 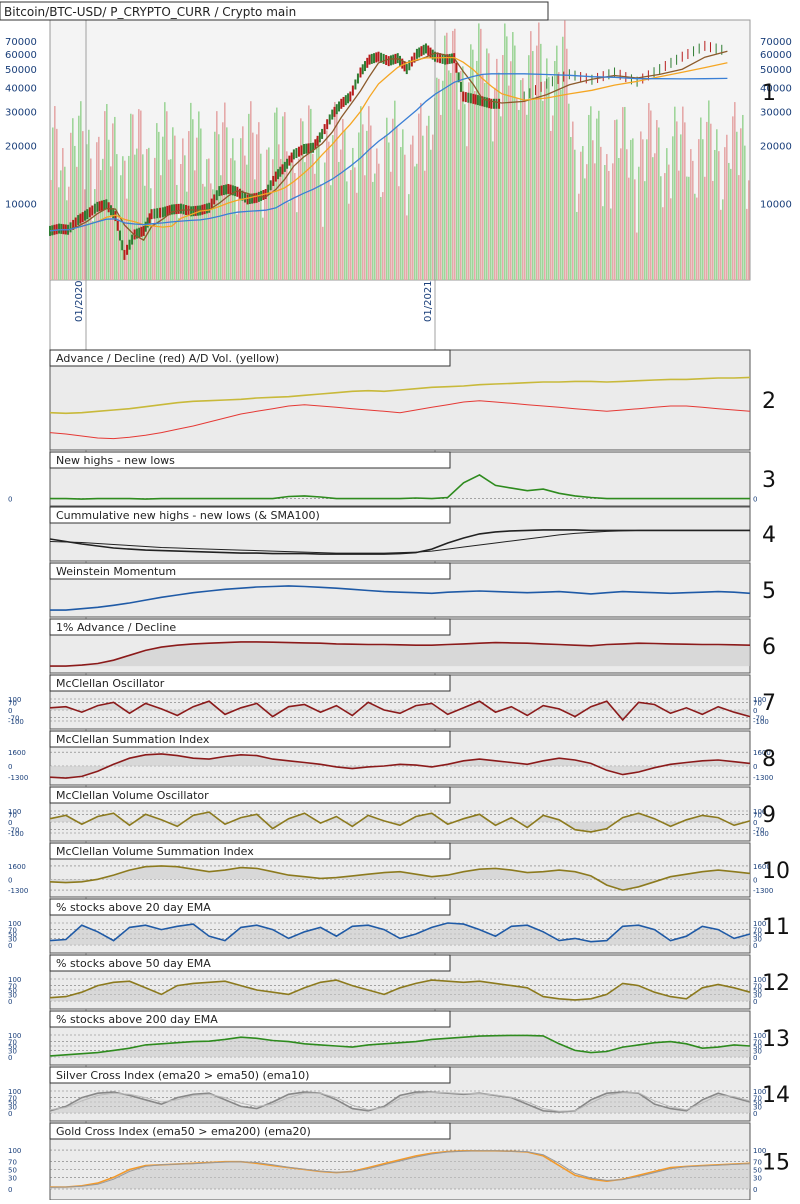 What do you see at coordinates (776, 147) in the screenshot?
I see `price-tick-right: 20000` at bounding box center [776, 147].